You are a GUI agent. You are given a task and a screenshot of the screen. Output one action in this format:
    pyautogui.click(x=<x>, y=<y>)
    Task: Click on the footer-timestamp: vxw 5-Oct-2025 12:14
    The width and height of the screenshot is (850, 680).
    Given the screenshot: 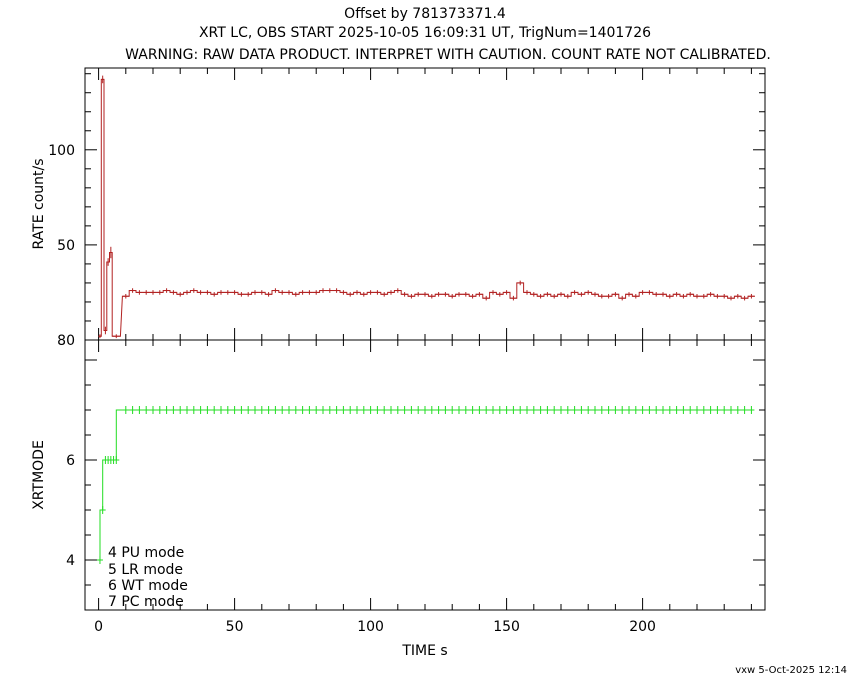 What is the action you would take?
    pyautogui.click(x=791, y=670)
    